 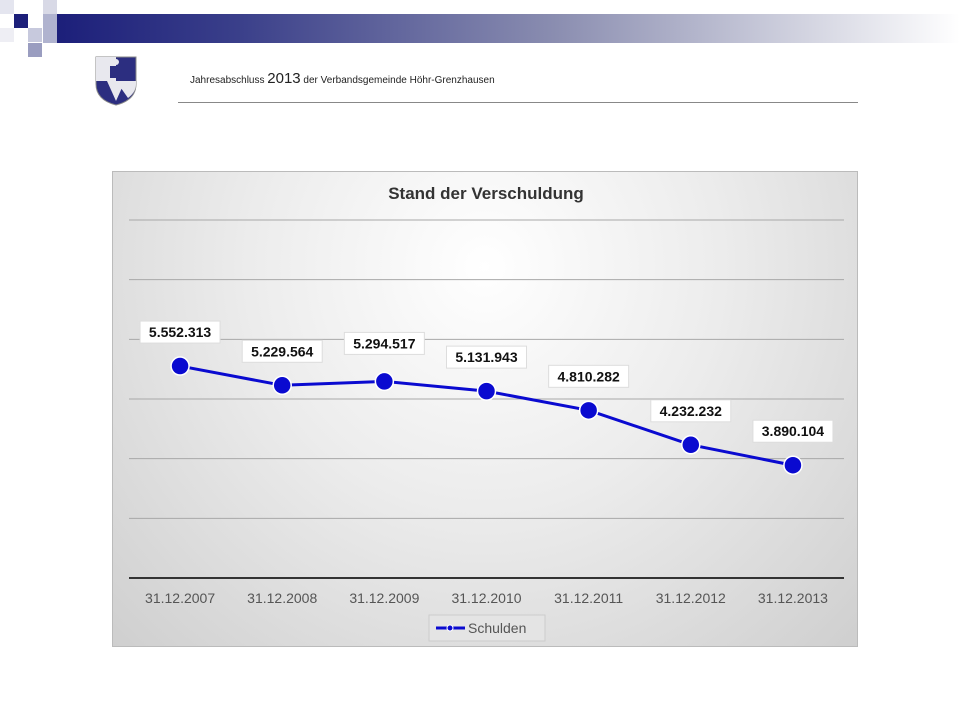 I want to click on header-suffix: der Verbandsgemeinde Höhr-Grenzhausen, so click(x=399, y=80).